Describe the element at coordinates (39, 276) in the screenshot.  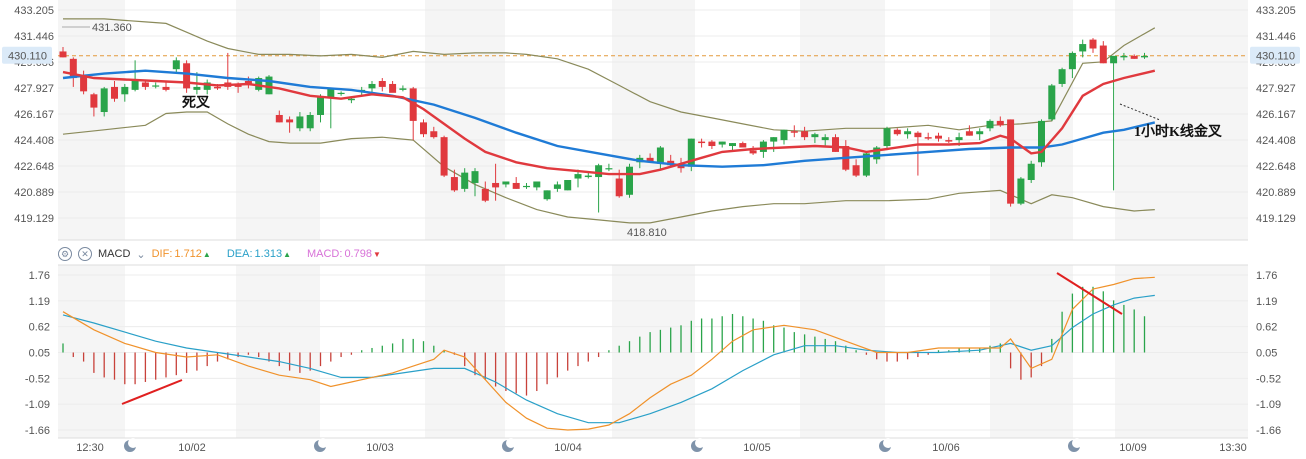
I see `macd-tick-left: 1.76` at that location.